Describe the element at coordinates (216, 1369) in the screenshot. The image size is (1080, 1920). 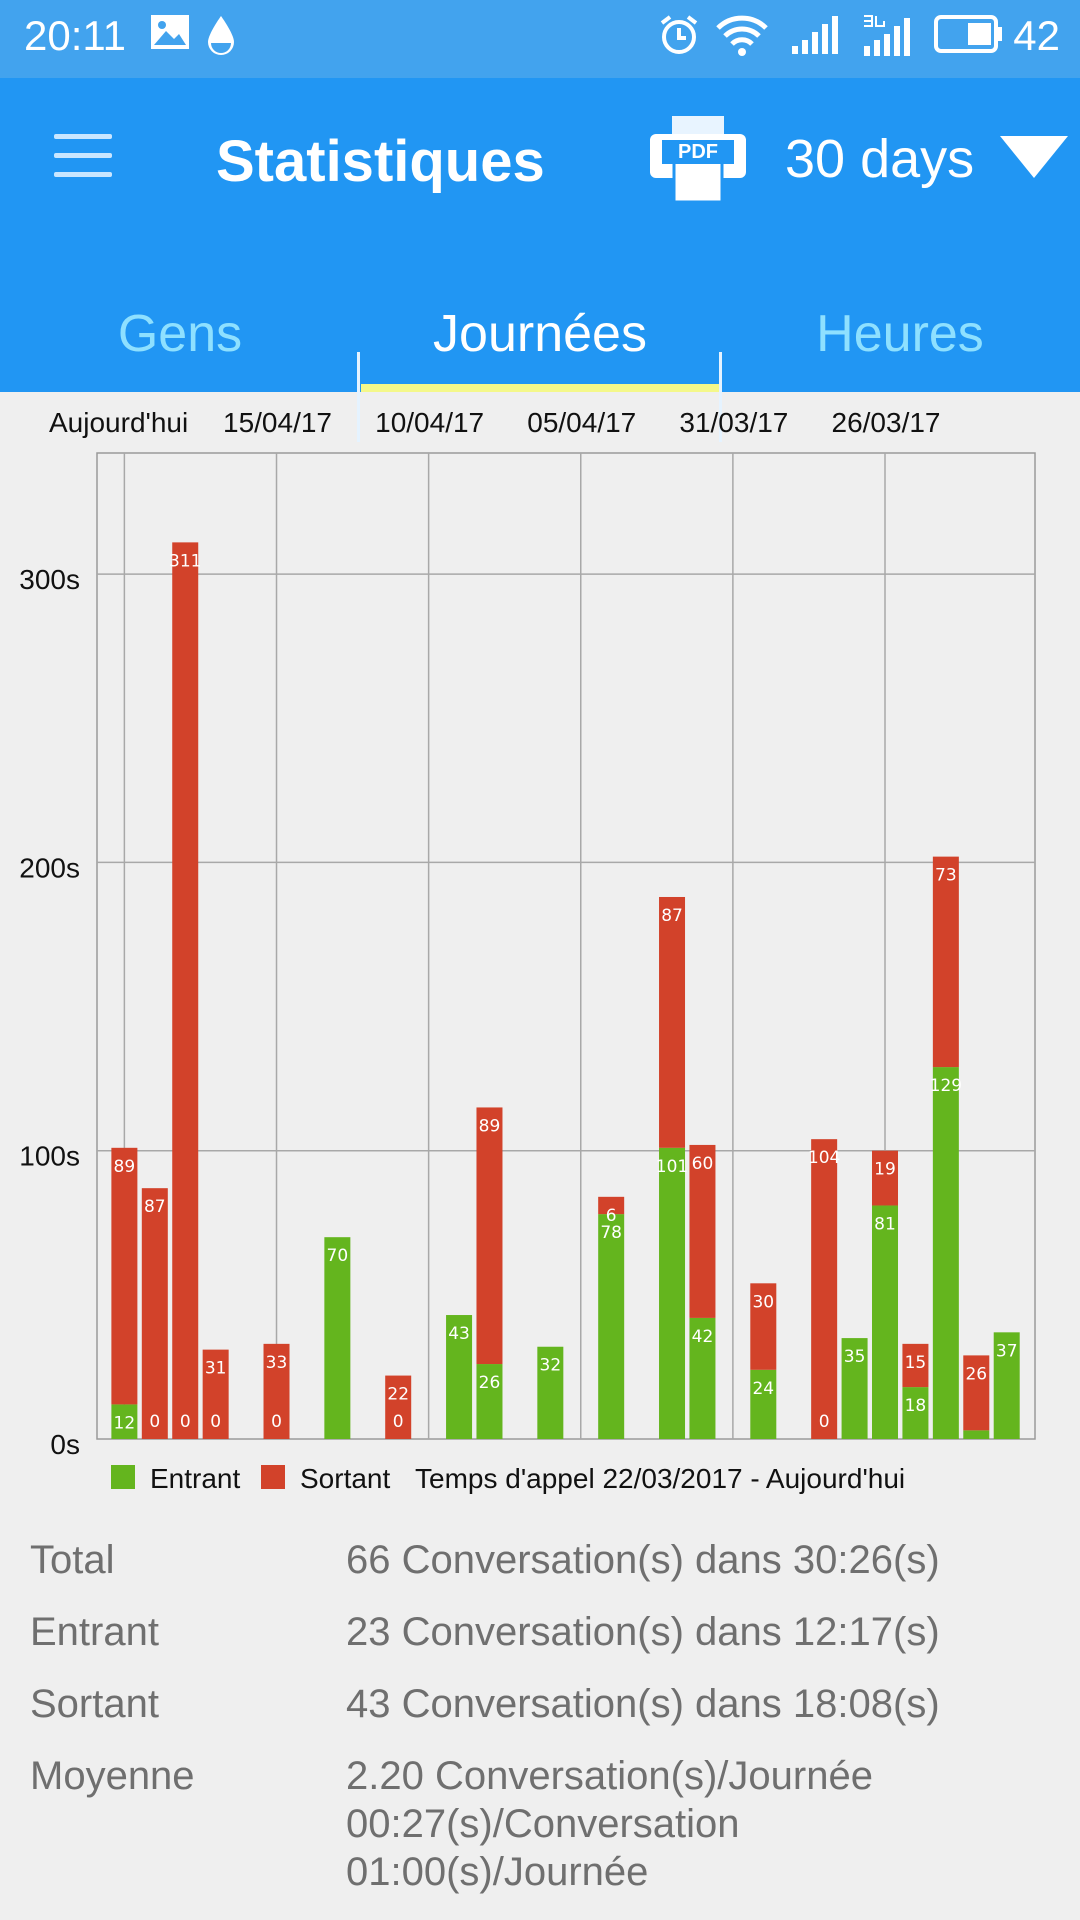
I see `bar-label-sortant: 31` at that location.